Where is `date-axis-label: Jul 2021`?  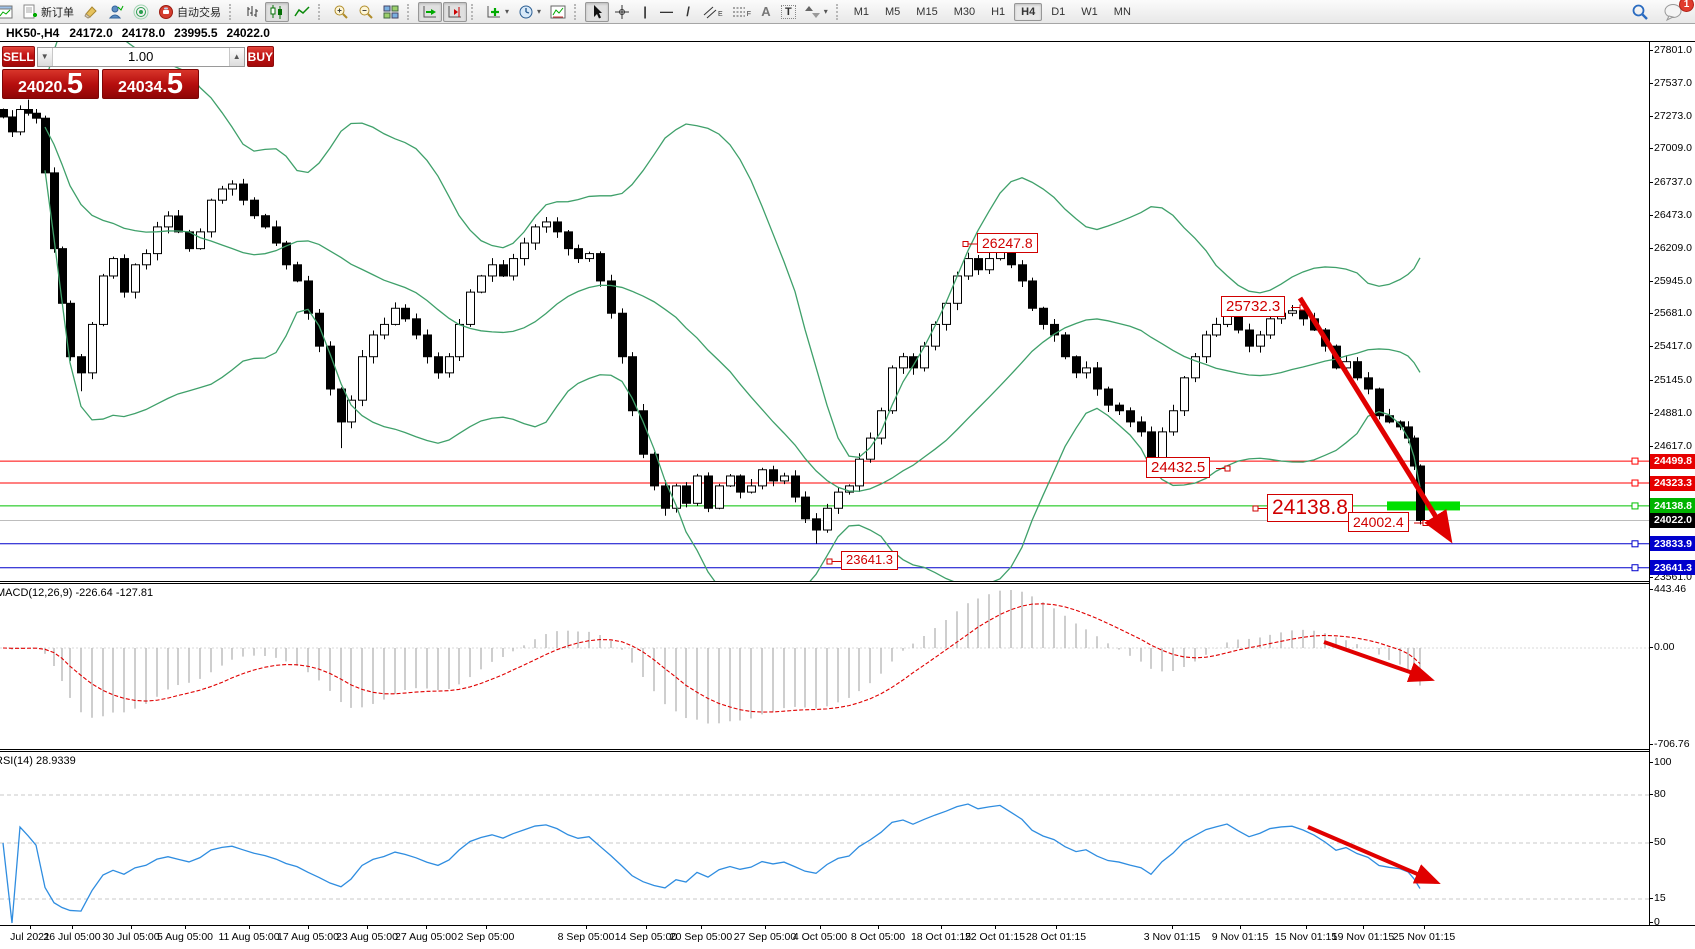 date-axis-label: Jul 2021 is located at coordinates (30, 937).